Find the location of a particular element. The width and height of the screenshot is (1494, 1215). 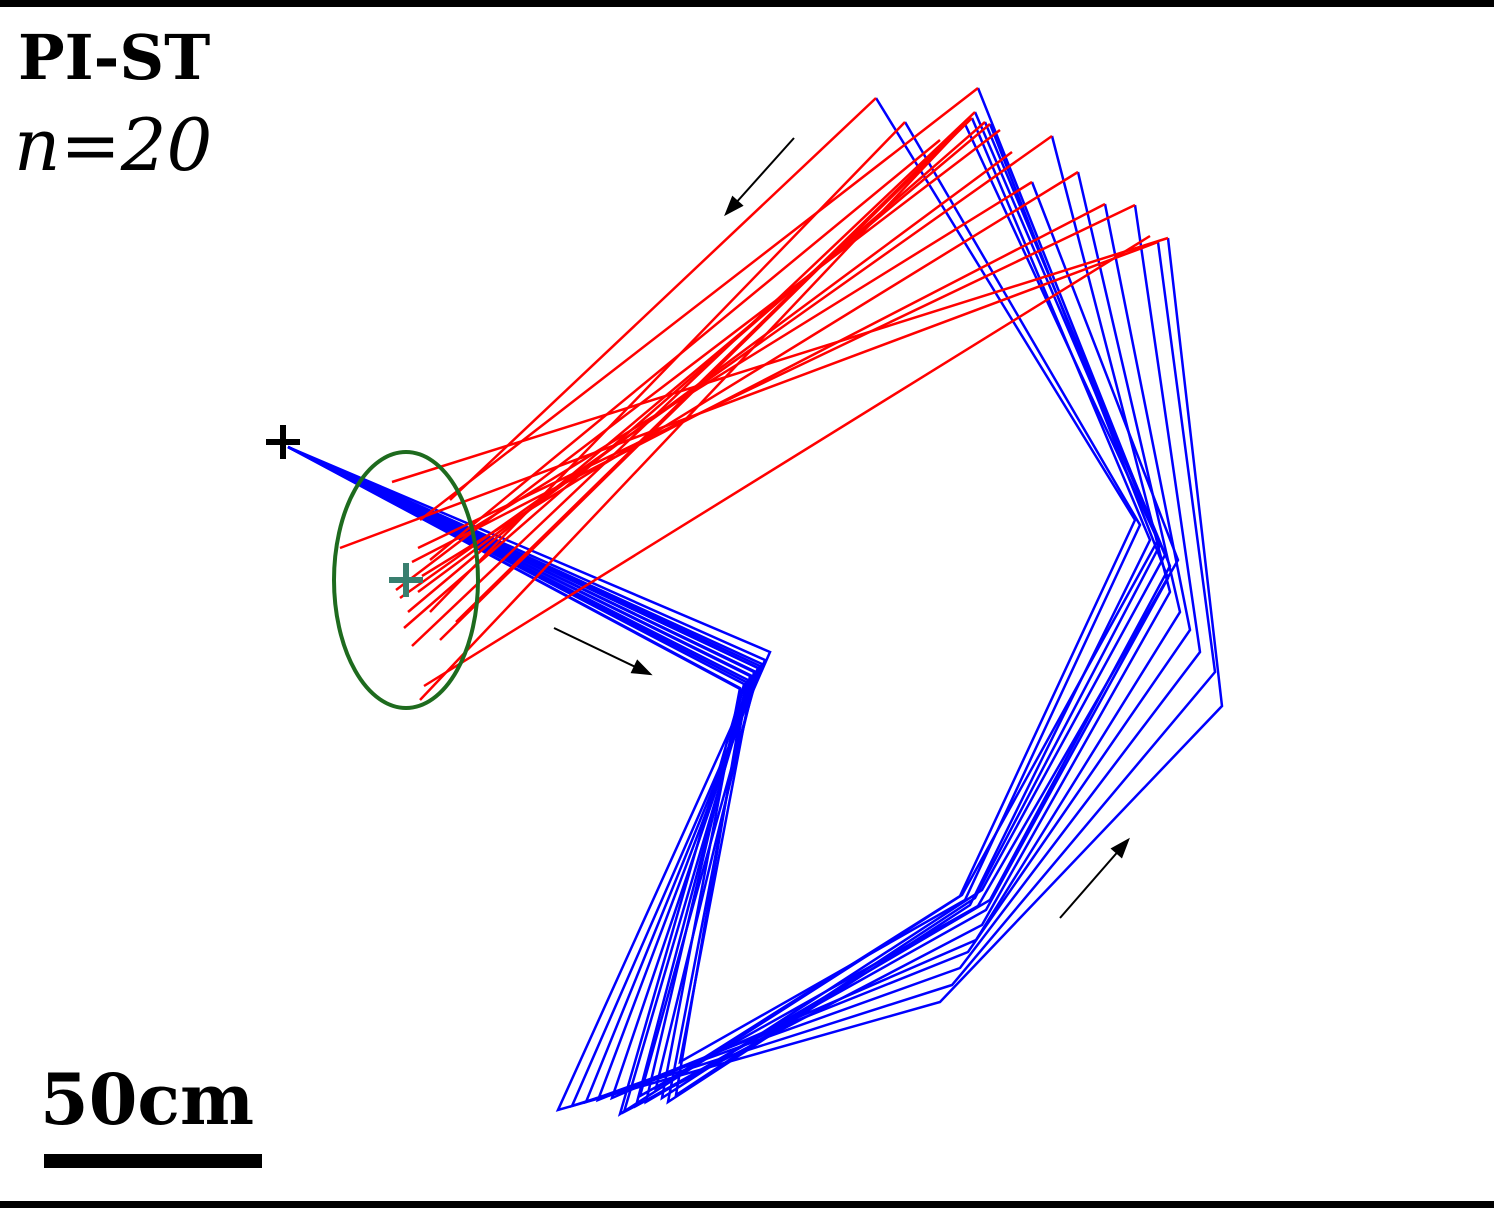

scale-label: 50cm is located at coordinates (147, 1099).